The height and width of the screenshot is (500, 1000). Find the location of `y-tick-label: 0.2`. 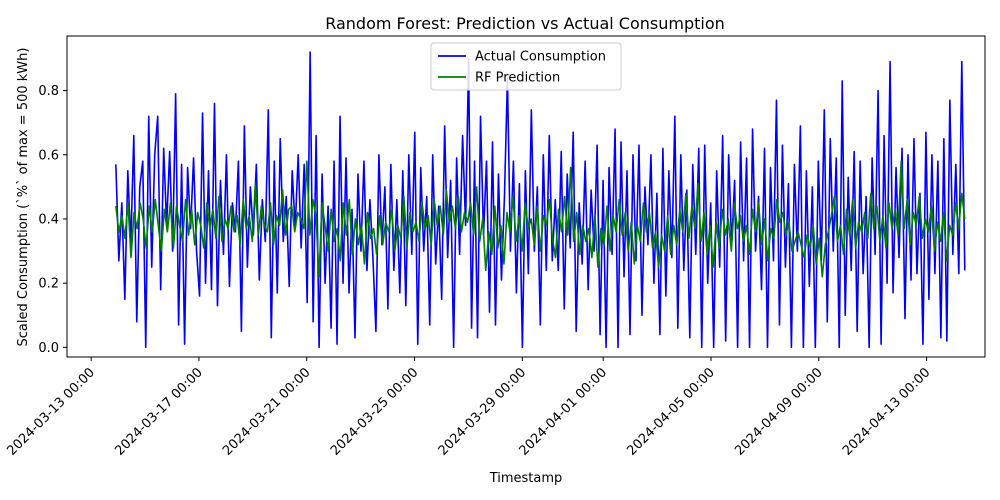

y-tick-label: 0.2 is located at coordinates (48, 284).